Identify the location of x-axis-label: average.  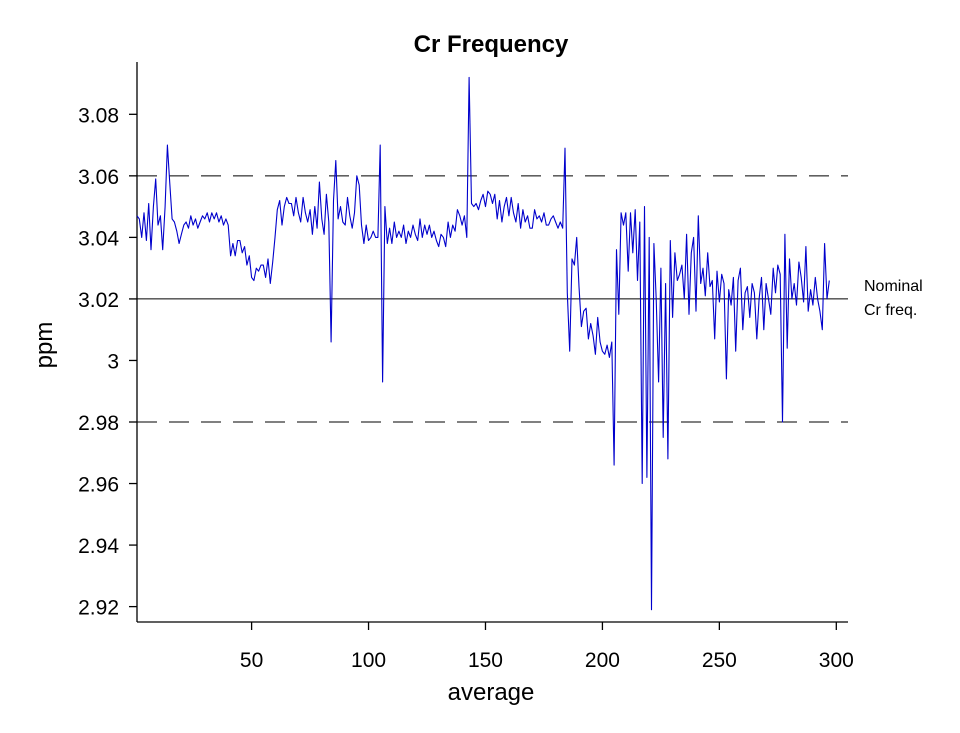
(491, 692).